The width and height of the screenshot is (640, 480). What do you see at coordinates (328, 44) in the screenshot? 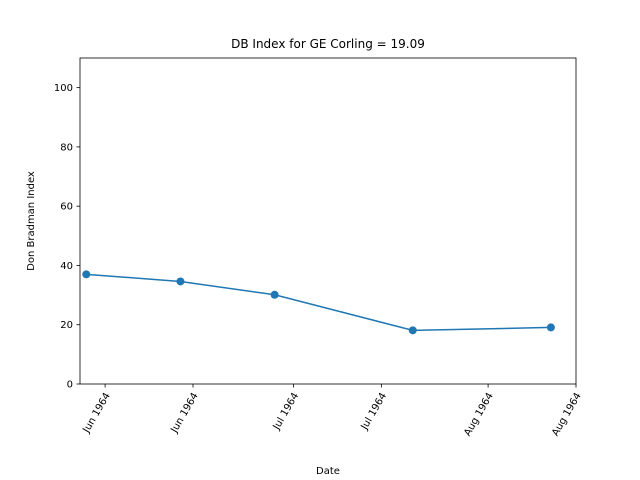
I see `chart-title: DB Index for GE Corling = 19.09` at bounding box center [328, 44].